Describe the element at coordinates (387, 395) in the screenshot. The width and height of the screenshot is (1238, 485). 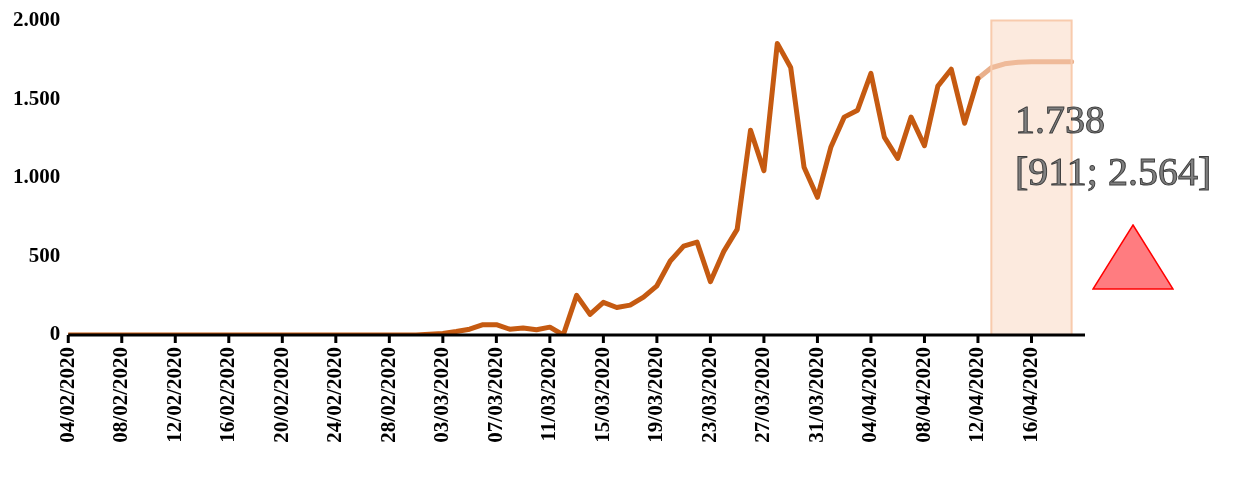
I see `x-tick-label: 28/02/2020` at that location.